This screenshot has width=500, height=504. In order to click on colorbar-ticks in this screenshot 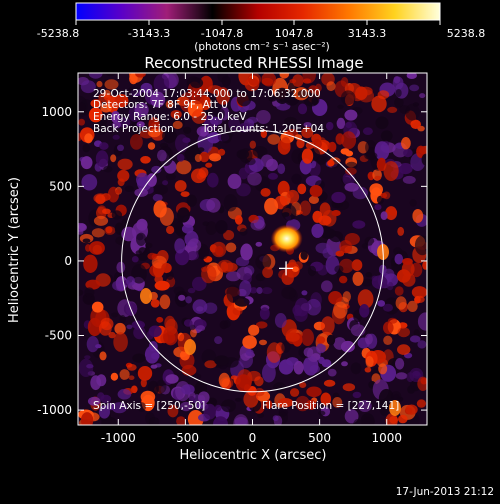, I will do `click(258, 22)`.